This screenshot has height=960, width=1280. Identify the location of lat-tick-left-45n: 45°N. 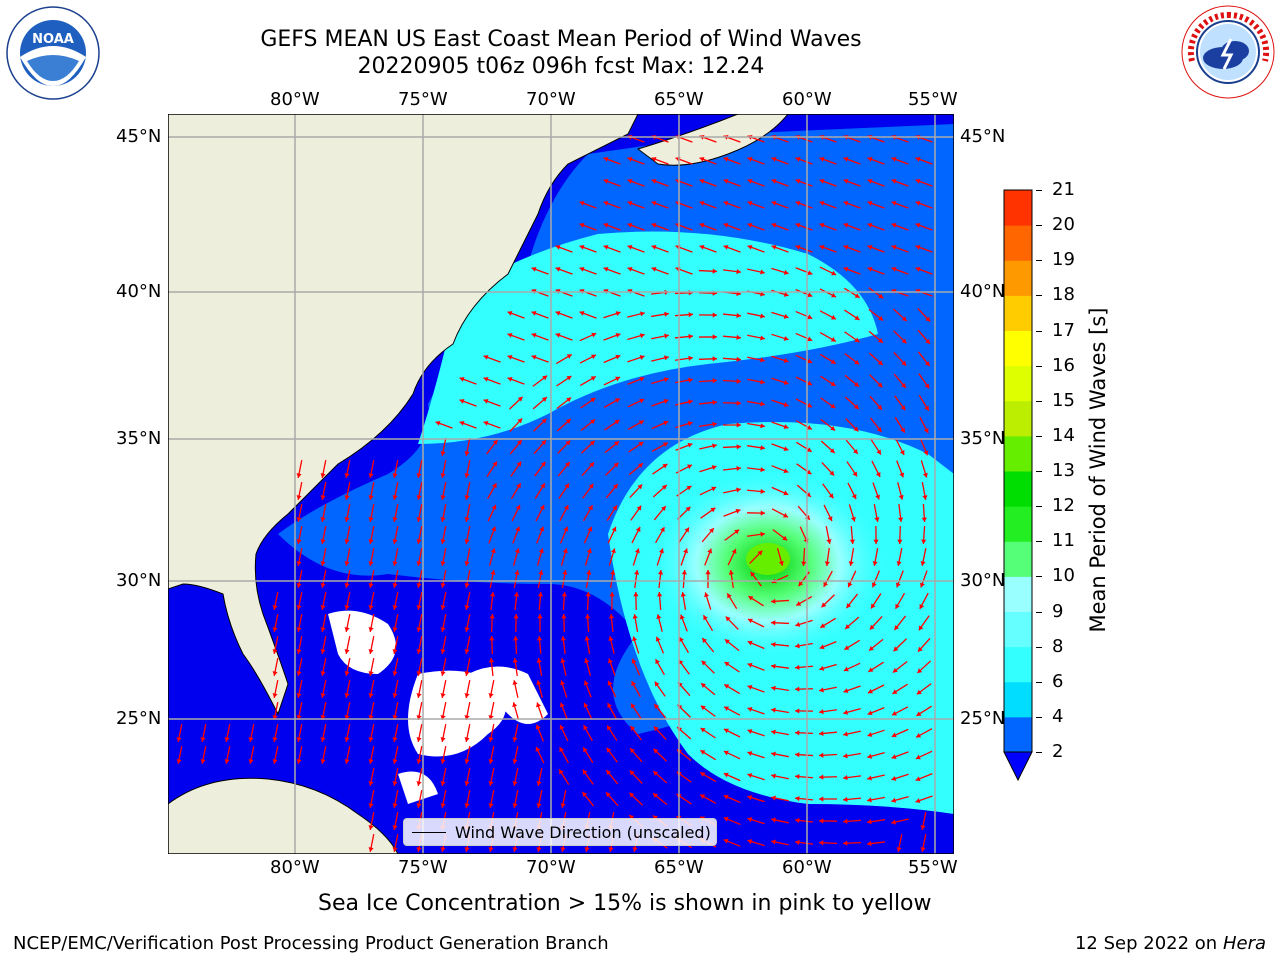
(139, 136).